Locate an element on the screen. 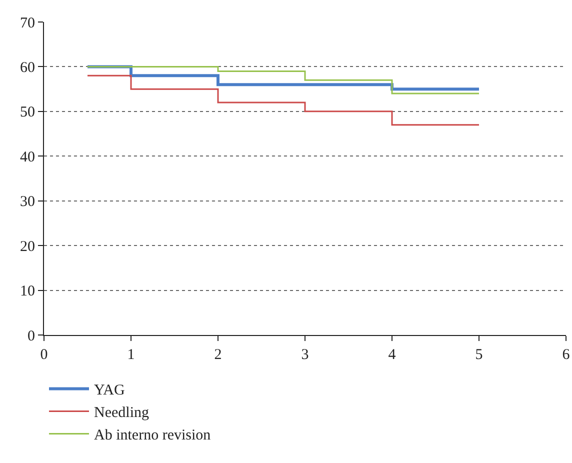  x-tick-label: 4 is located at coordinates (392, 355).